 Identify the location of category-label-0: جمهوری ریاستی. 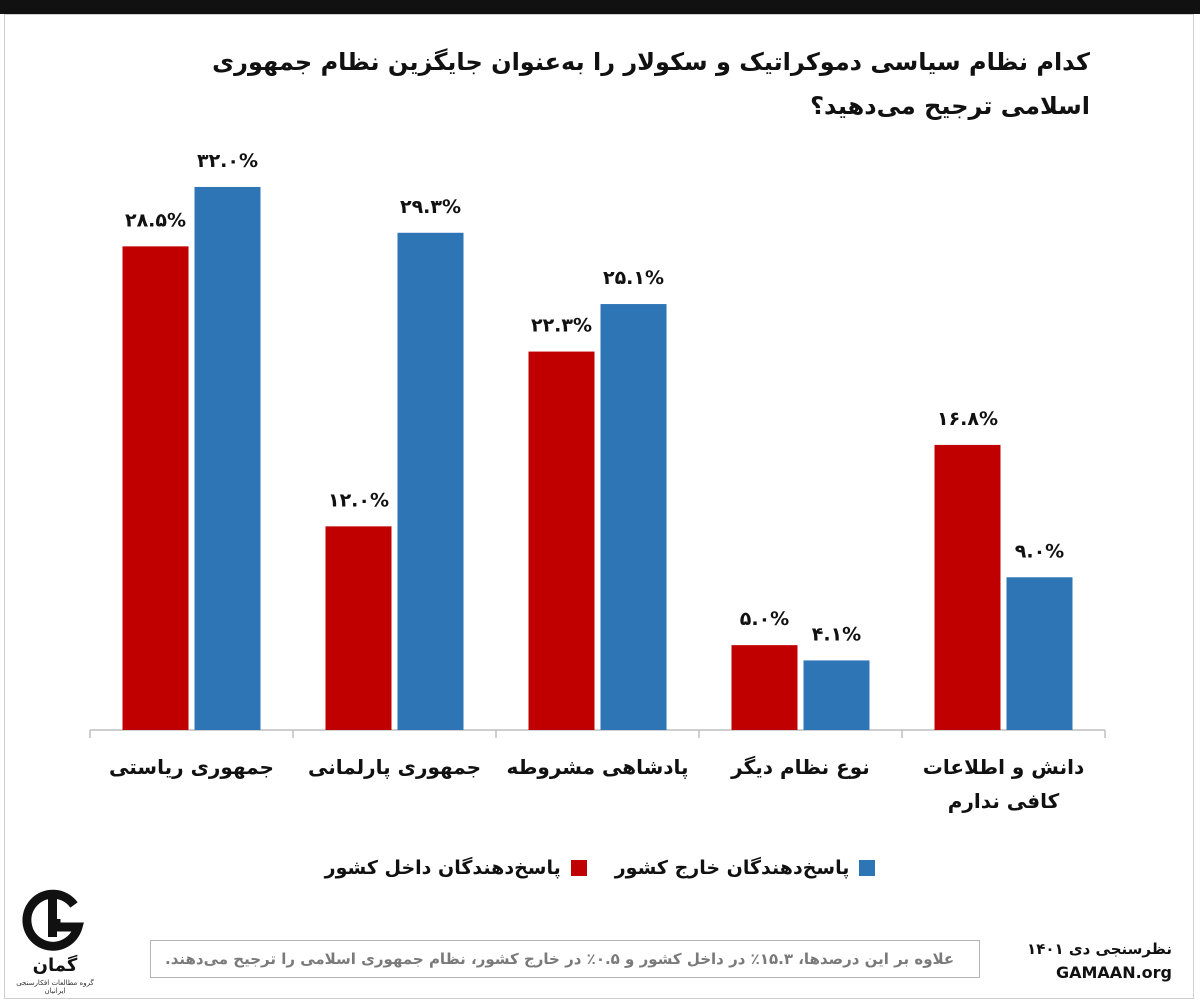
(191, 767).